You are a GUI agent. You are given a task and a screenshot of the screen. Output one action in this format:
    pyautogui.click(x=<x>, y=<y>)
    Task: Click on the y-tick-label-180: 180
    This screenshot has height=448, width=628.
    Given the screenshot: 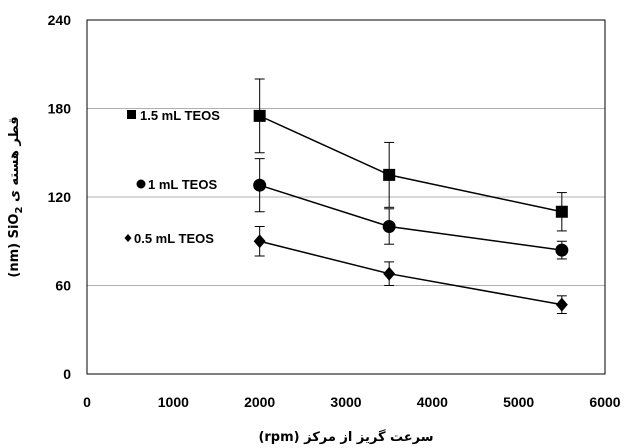 What is the action you would take?
    pyautogui.click(x=60, y=109)
    